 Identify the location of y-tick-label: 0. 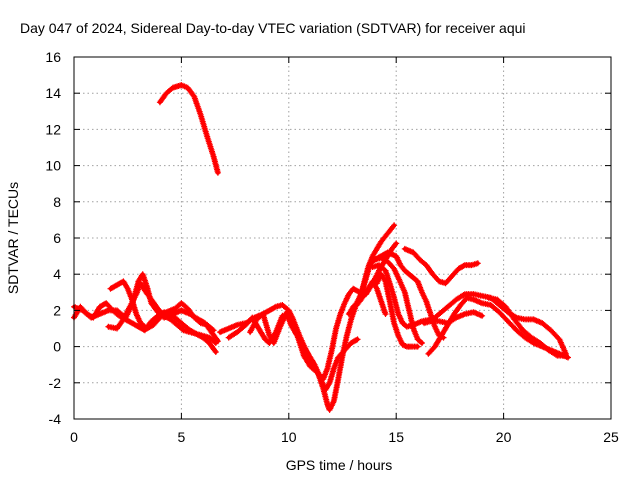
(57, 347).